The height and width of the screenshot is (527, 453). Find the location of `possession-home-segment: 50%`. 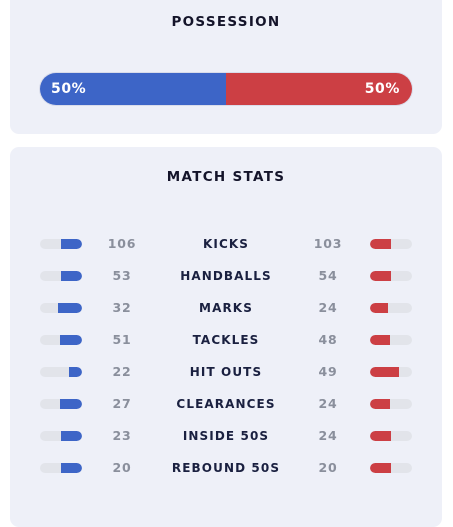

possession-home-segment: 50% is located at coordinates (133, 89).